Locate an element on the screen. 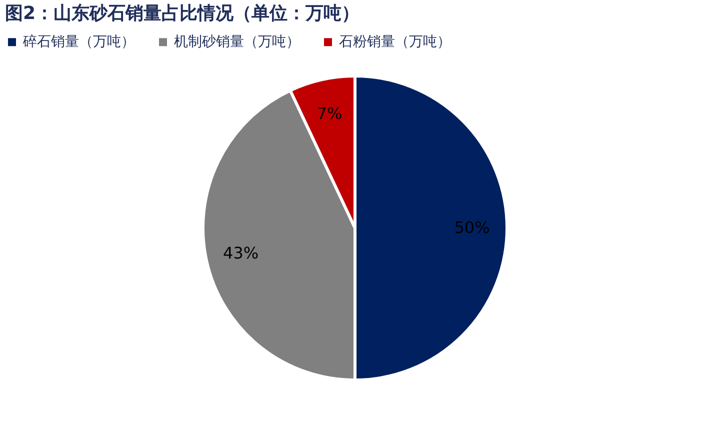  data-label: 7% is located at coordinates (329, 113).